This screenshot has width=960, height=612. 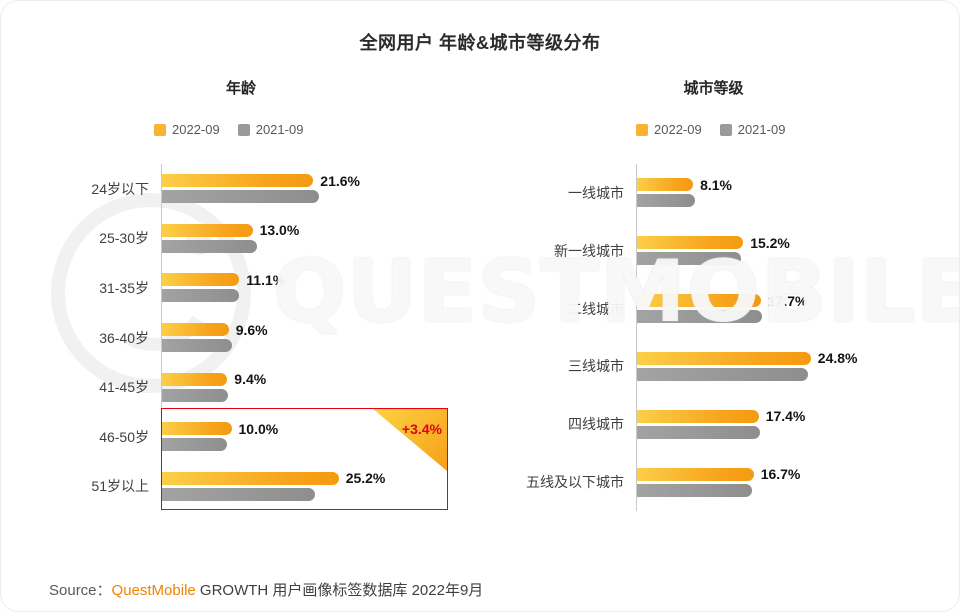 I want to click on chart-row: 新一线城市 15.2%, so click(x=718, y=251).